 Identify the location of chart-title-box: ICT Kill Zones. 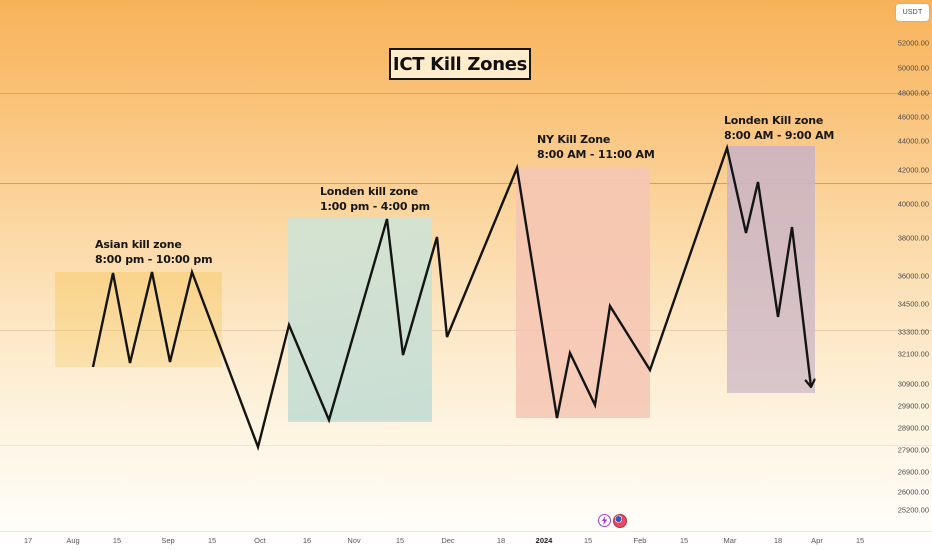
(460, 64).